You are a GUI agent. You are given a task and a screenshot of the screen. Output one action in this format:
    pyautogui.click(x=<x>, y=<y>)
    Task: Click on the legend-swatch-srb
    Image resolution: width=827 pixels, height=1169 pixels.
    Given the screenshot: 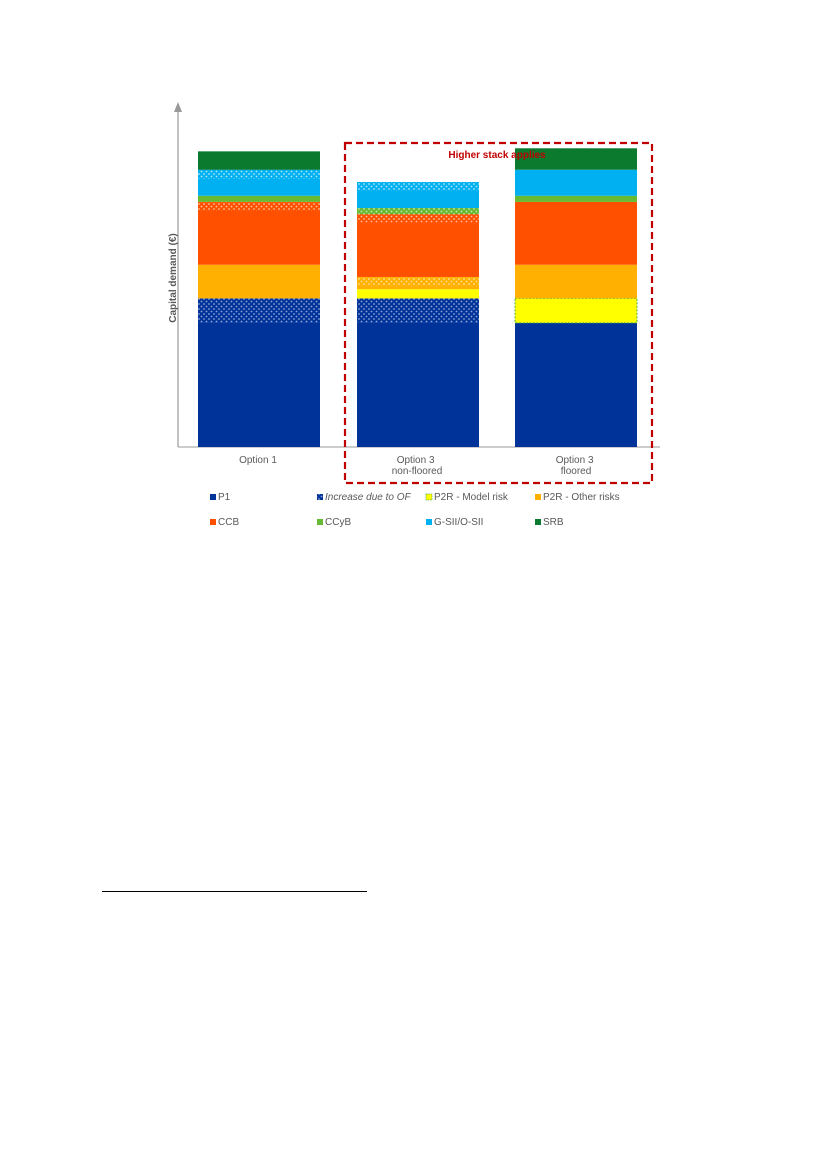 What is the action you would take?
    pyautogui.click(x=538, y=522)
    